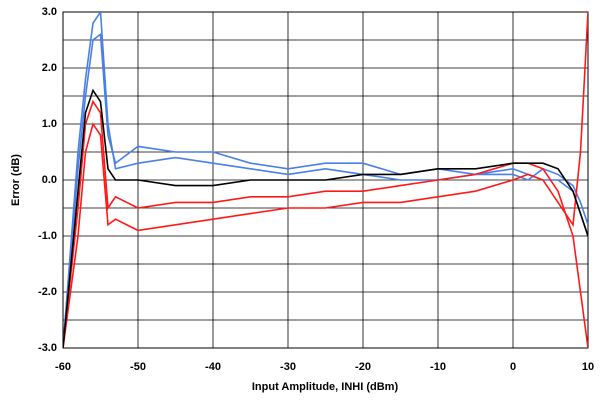 The width and height of the screenshot is (610, 401). What do you see at coordinates (49, 124) in the screenshot?
I see `y-tick-label: 1.0` at bounding box center [49, 124].